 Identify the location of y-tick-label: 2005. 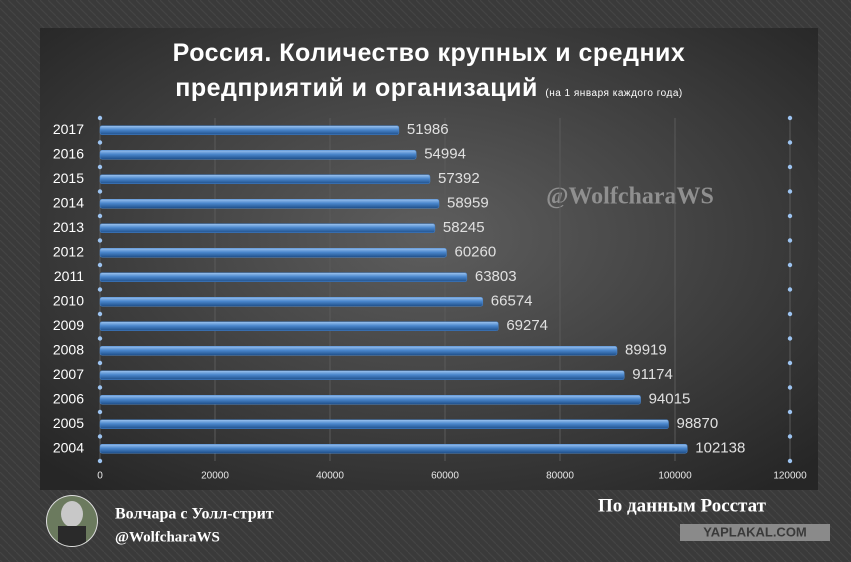
(68, 423).